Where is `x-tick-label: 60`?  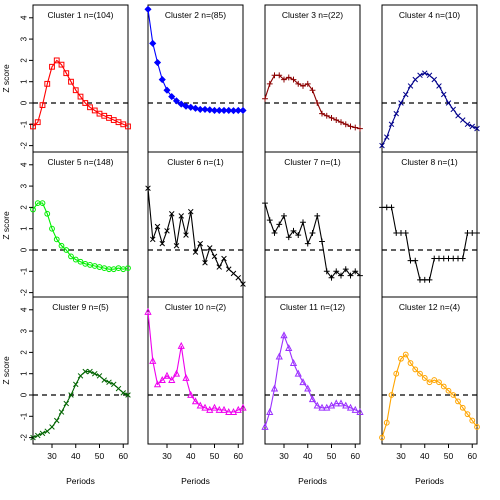
x-tick-label: 60 is located at coordinates (124, 456).